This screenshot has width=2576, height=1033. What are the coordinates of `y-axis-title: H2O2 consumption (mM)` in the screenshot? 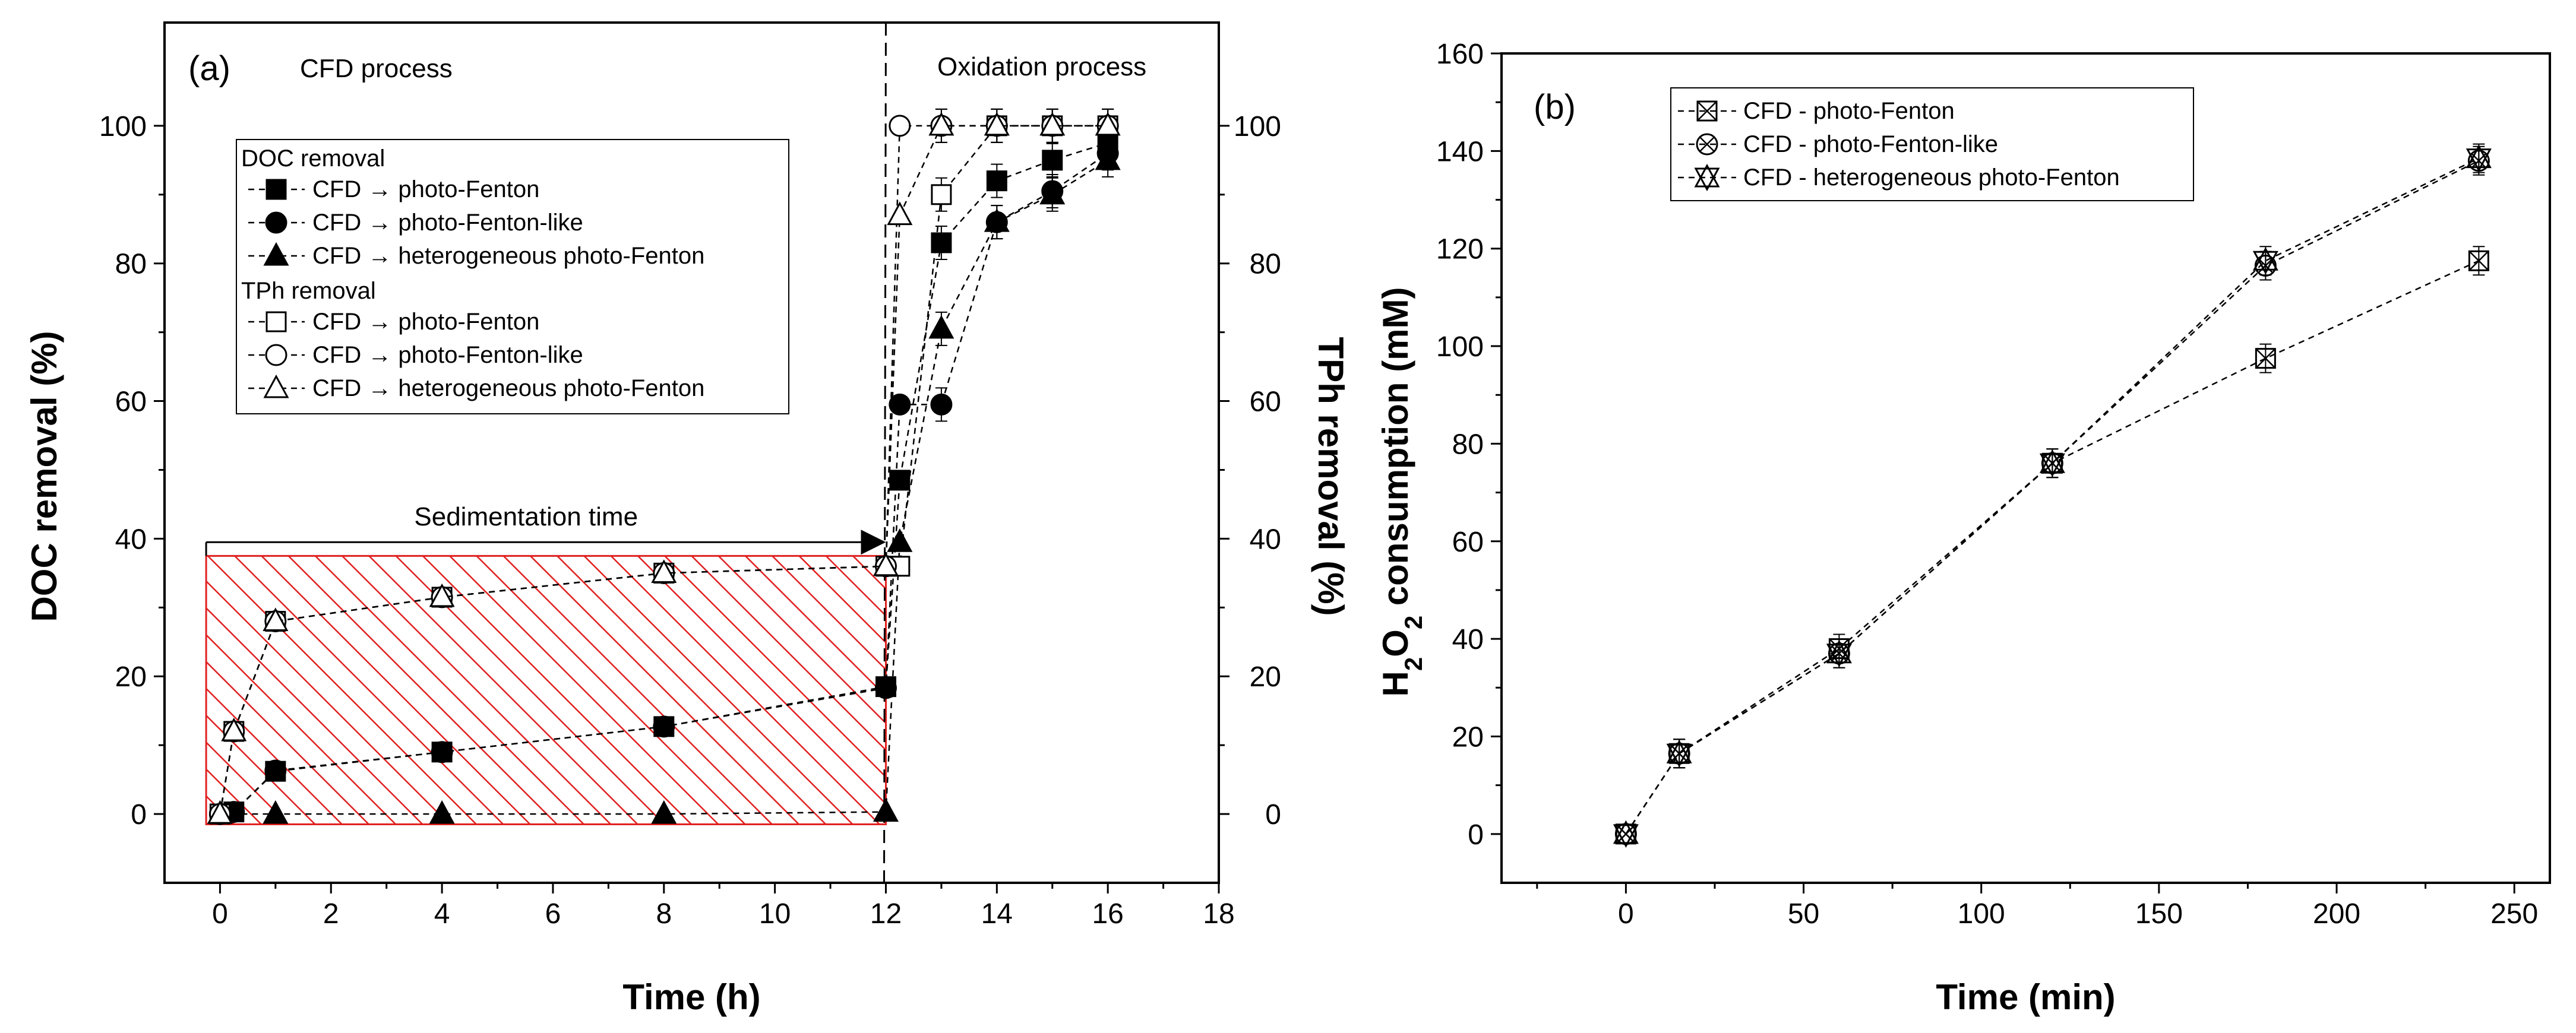 It's located at (1401, 491).